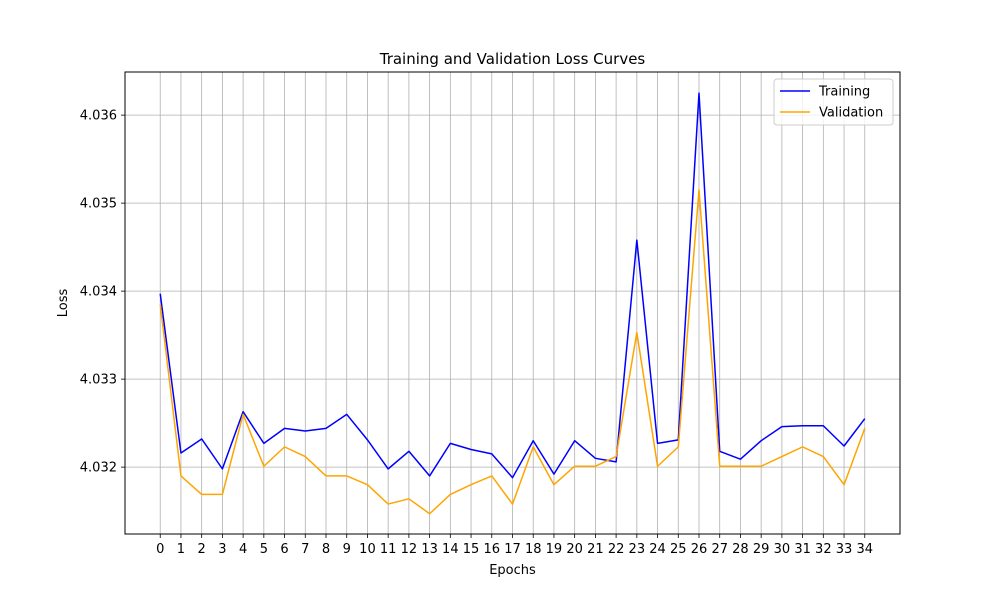 The height and width of the screenshot is (600, 1000). What do you see at coordinates (616, 549) in the screenshot?
I see `x-tick-label: 22` at bounding box center [616, 549].